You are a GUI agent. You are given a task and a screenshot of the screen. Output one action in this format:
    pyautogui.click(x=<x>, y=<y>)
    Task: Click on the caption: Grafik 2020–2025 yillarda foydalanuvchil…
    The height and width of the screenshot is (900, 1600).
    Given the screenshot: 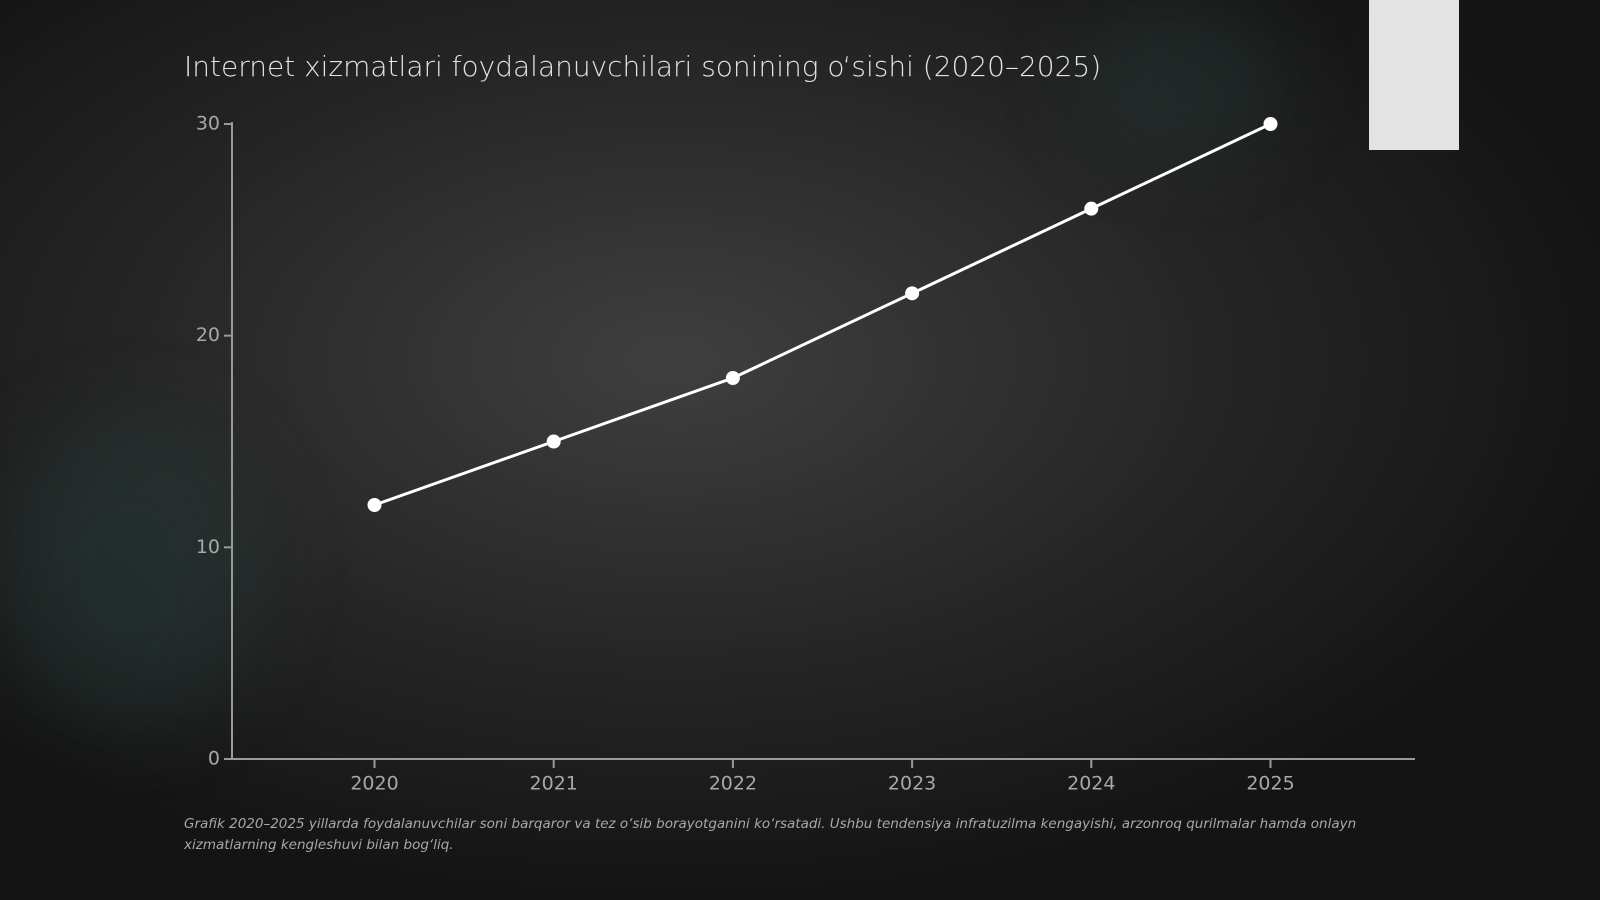 What is the action you would take?
    pyautogui.click(x=770, y=834)
    